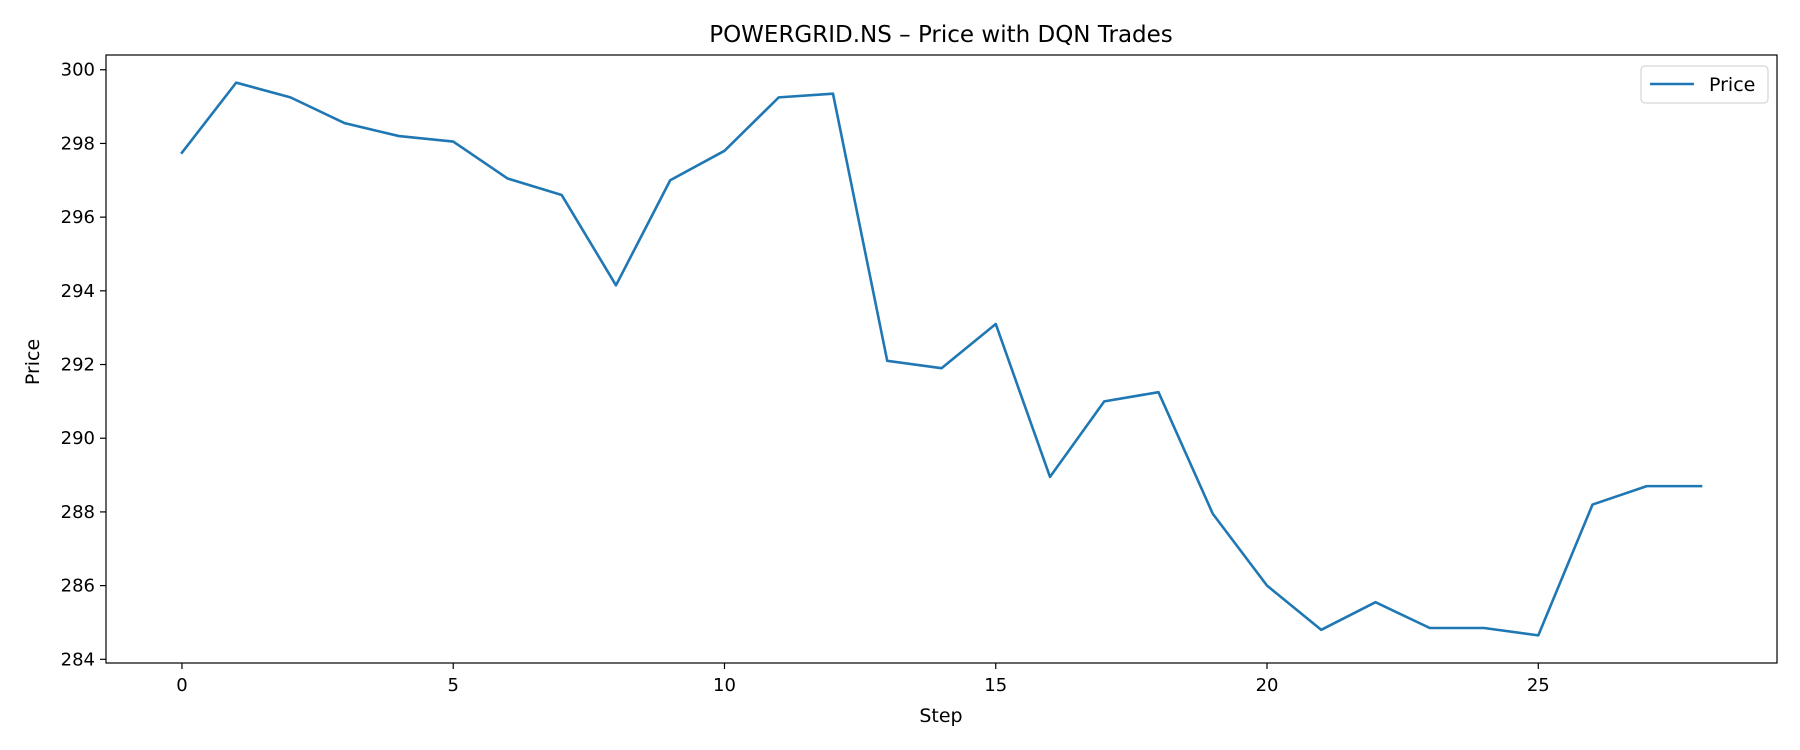  I want to click on y-axis: 284 286 288 290 292 294 296 298 300, so click(83, 365).